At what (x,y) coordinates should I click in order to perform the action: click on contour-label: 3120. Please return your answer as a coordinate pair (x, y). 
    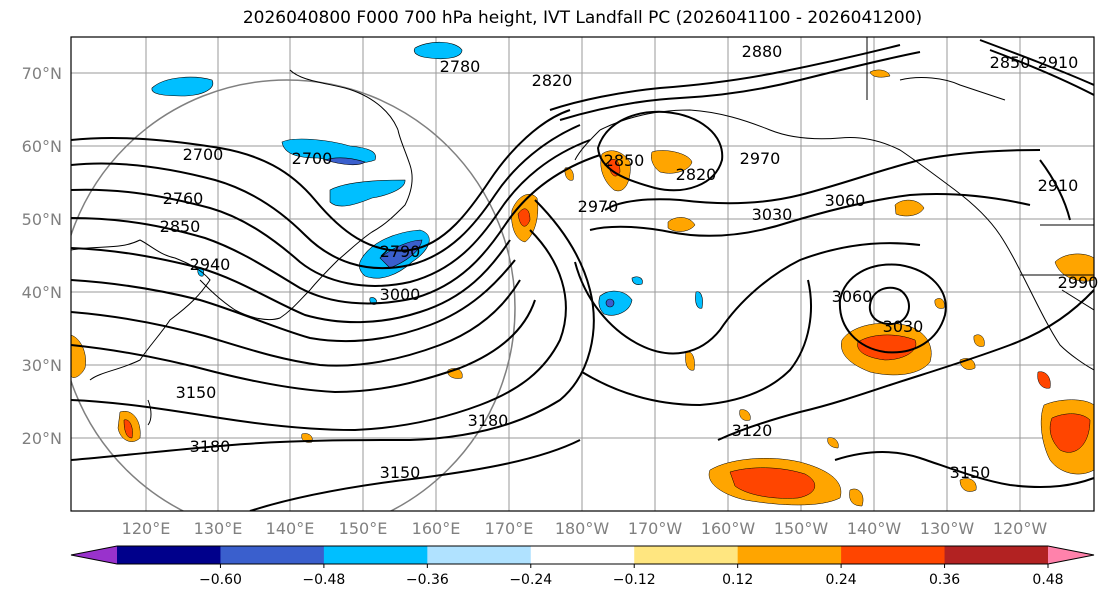
    Looking at the image, I should click on (752, 430).